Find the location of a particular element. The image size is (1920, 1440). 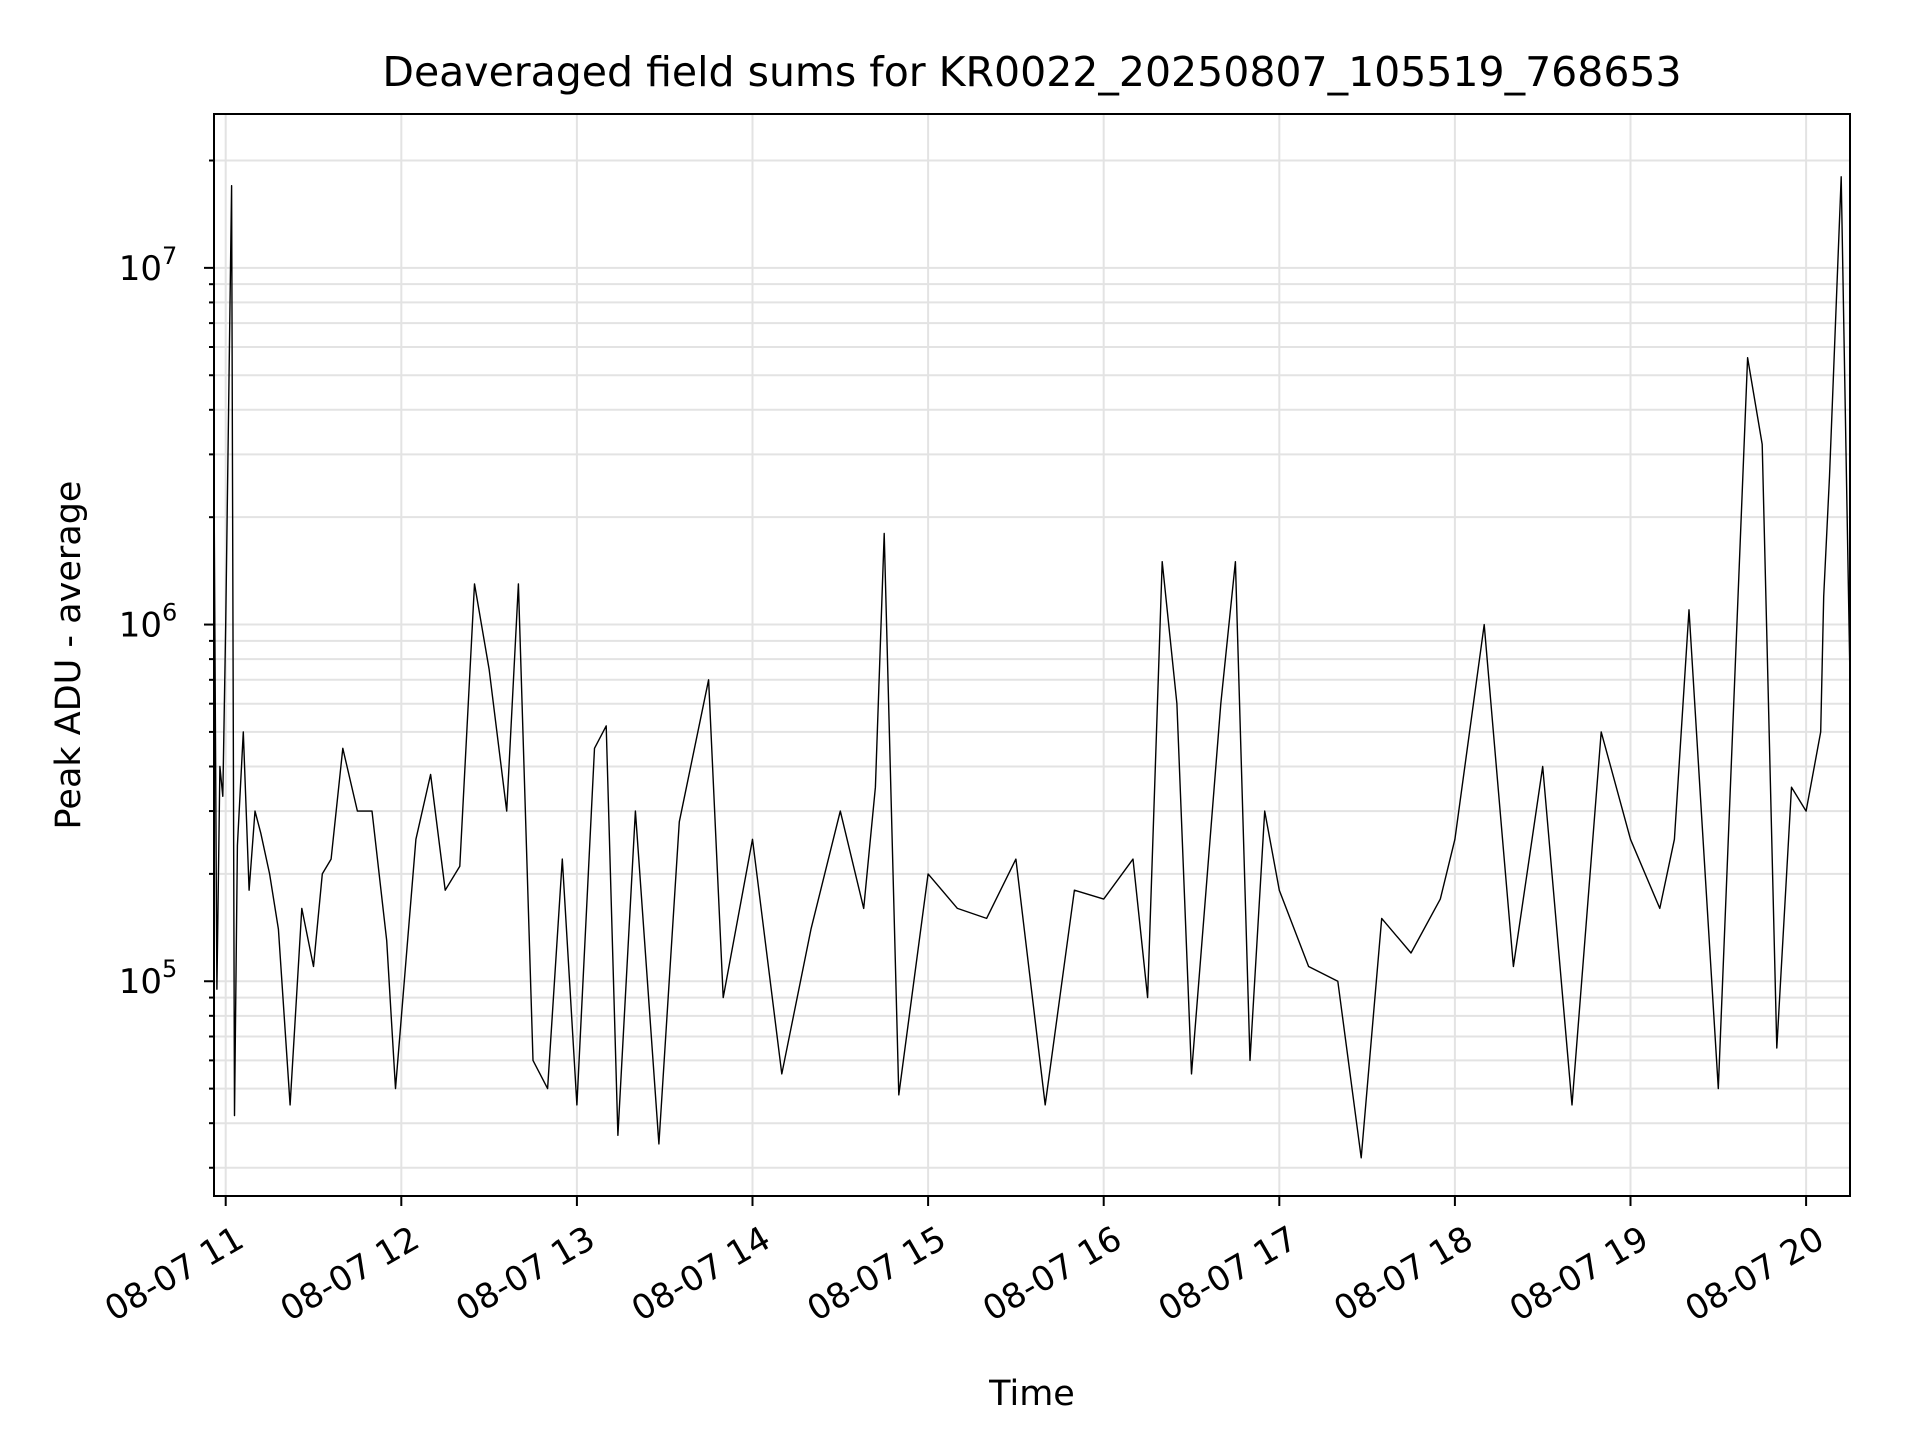

x-axis-label: Time is located at coordinates (1031, 1394).